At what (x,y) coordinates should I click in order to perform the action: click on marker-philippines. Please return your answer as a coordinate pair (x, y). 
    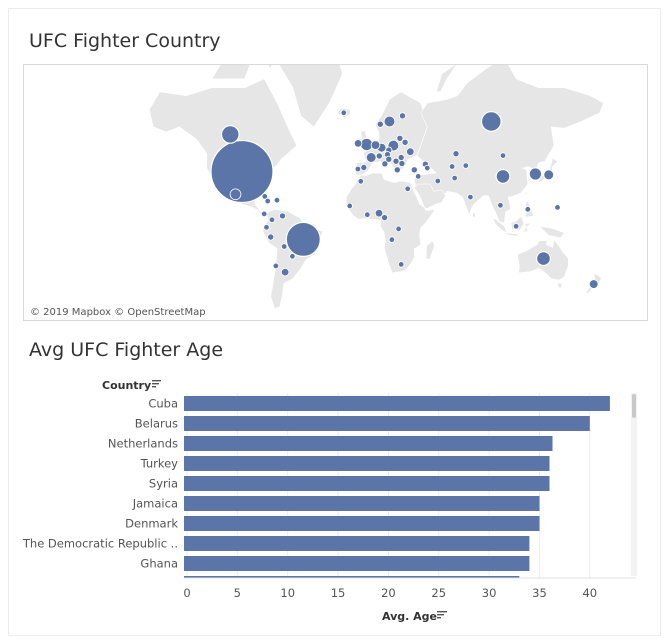
    Looking at the image, I should click on (527, 209).